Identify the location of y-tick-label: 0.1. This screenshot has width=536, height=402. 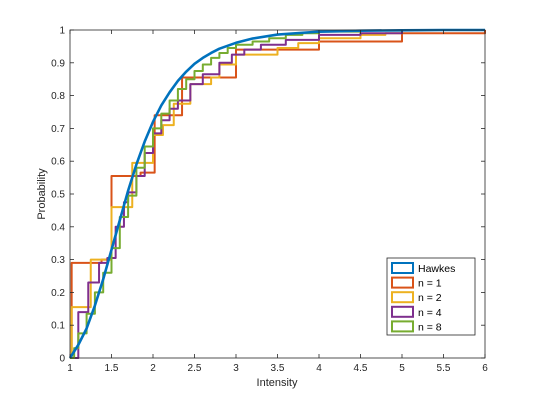
(58, 326).